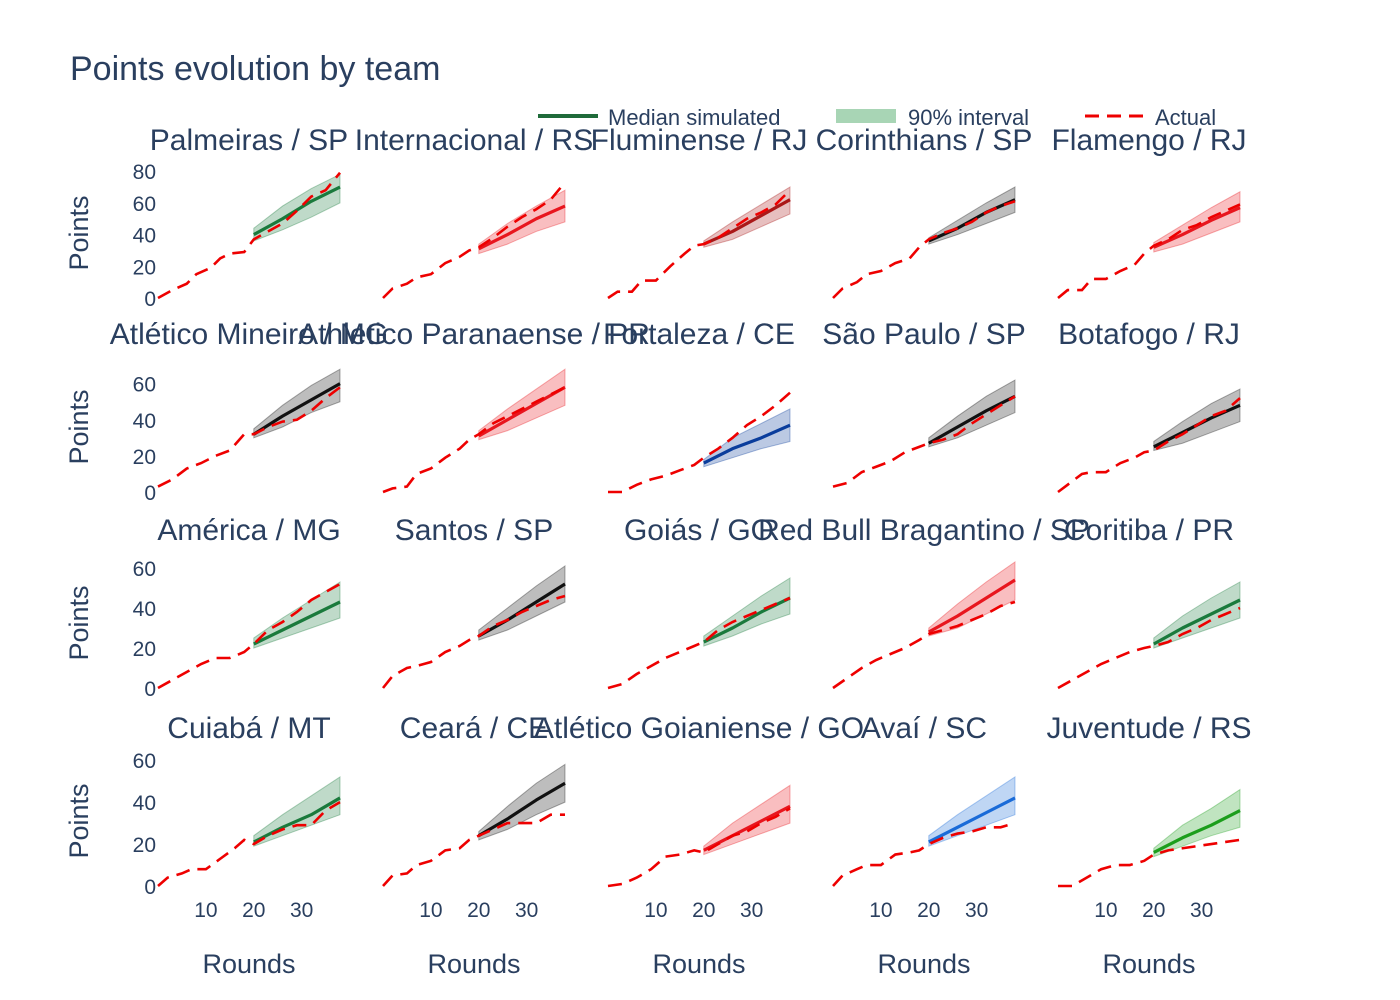  What do you see at coordinates (923, 334) in the screenshot?
I see `panel-title: São Paulo / SP` at bounding box center [923, 334].